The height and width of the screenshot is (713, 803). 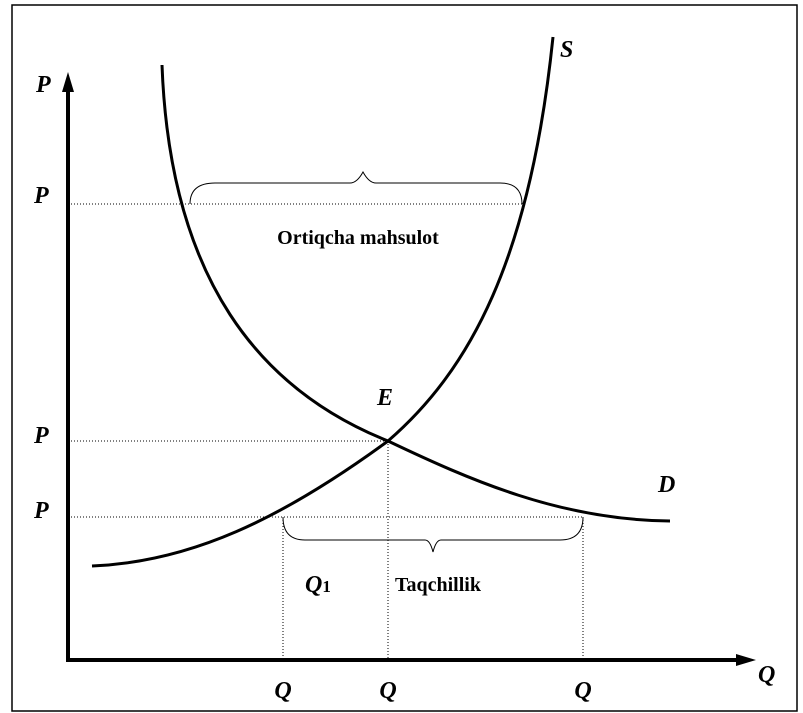 What do you see at coordinates (766, 675) in the screenshot?
I see `x-axis-label: Q` at bounding box center [766, 675].